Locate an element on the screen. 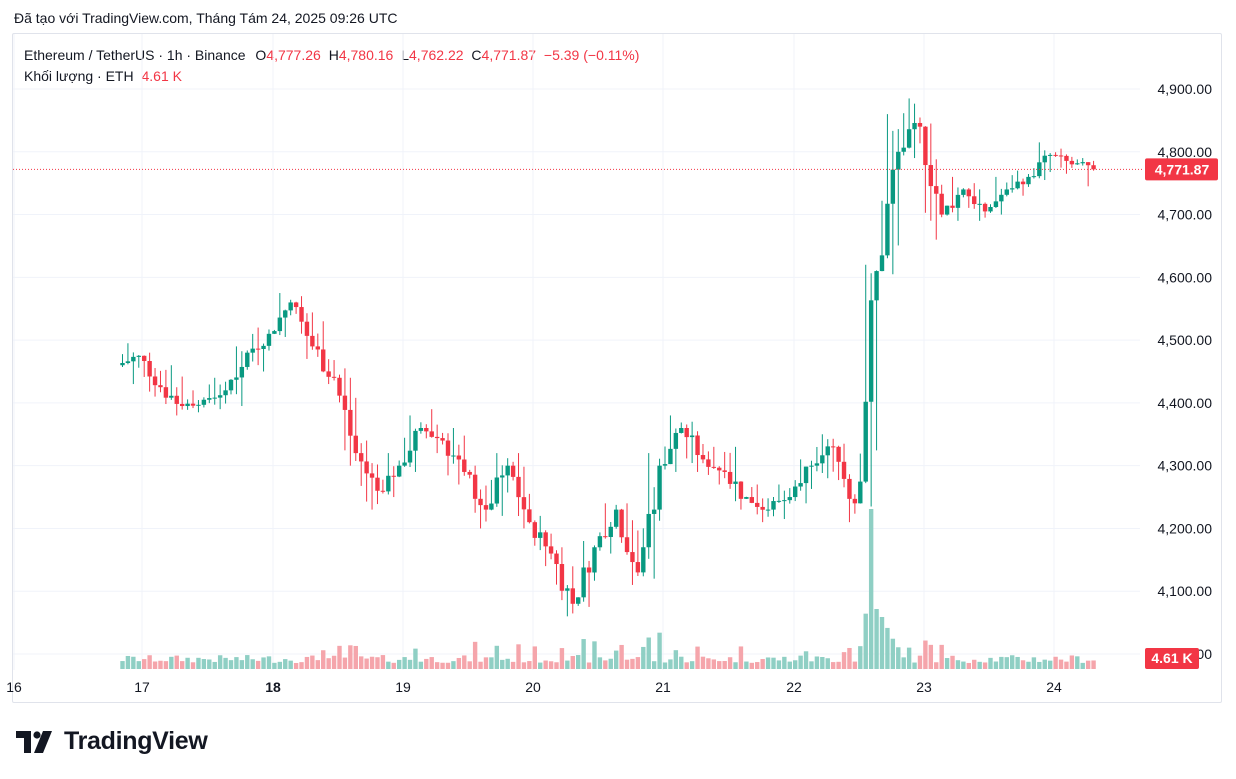  price-tick-label: 4,800.00 is located at coordinates (1185, 152).